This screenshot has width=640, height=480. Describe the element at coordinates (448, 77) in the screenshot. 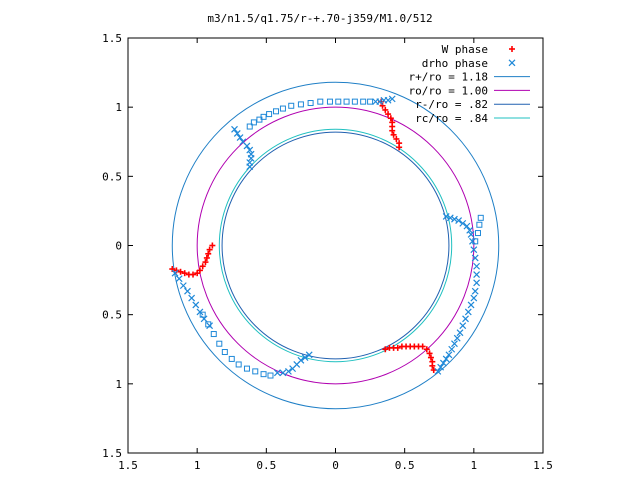

I see `legend-label: r+/ro = 1.18` at that location.